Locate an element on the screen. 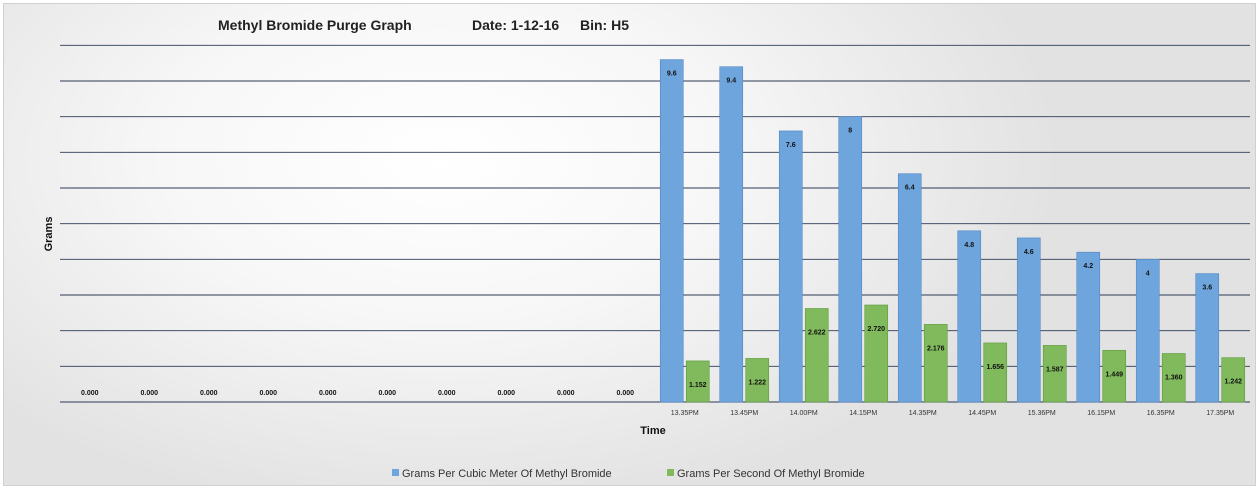  data-label-cubic-meter: 6.4 is located at coordinates (910, 188).